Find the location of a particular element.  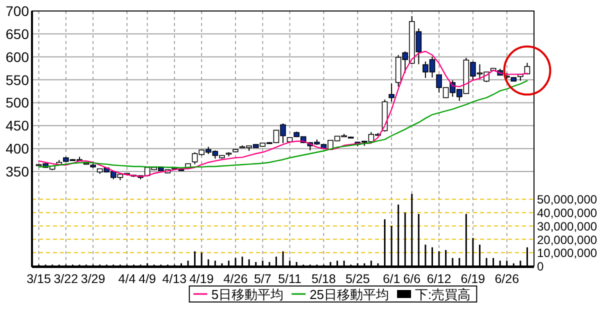

legend-label: 下:売買高 is located at coordinates (443, 294).